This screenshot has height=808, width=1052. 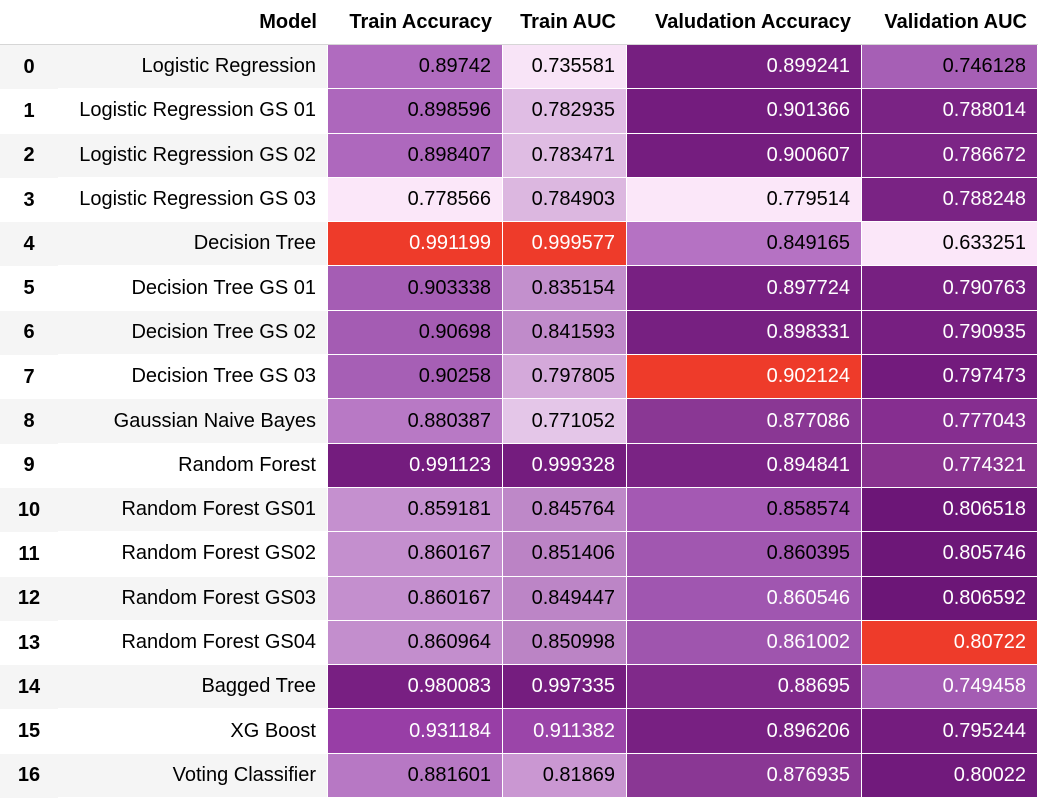 What do you see at coordinates (744, 687) in the screenshot?
I see `validation-accuracy-cell: 0.88695` at bounding box center [744, 687].